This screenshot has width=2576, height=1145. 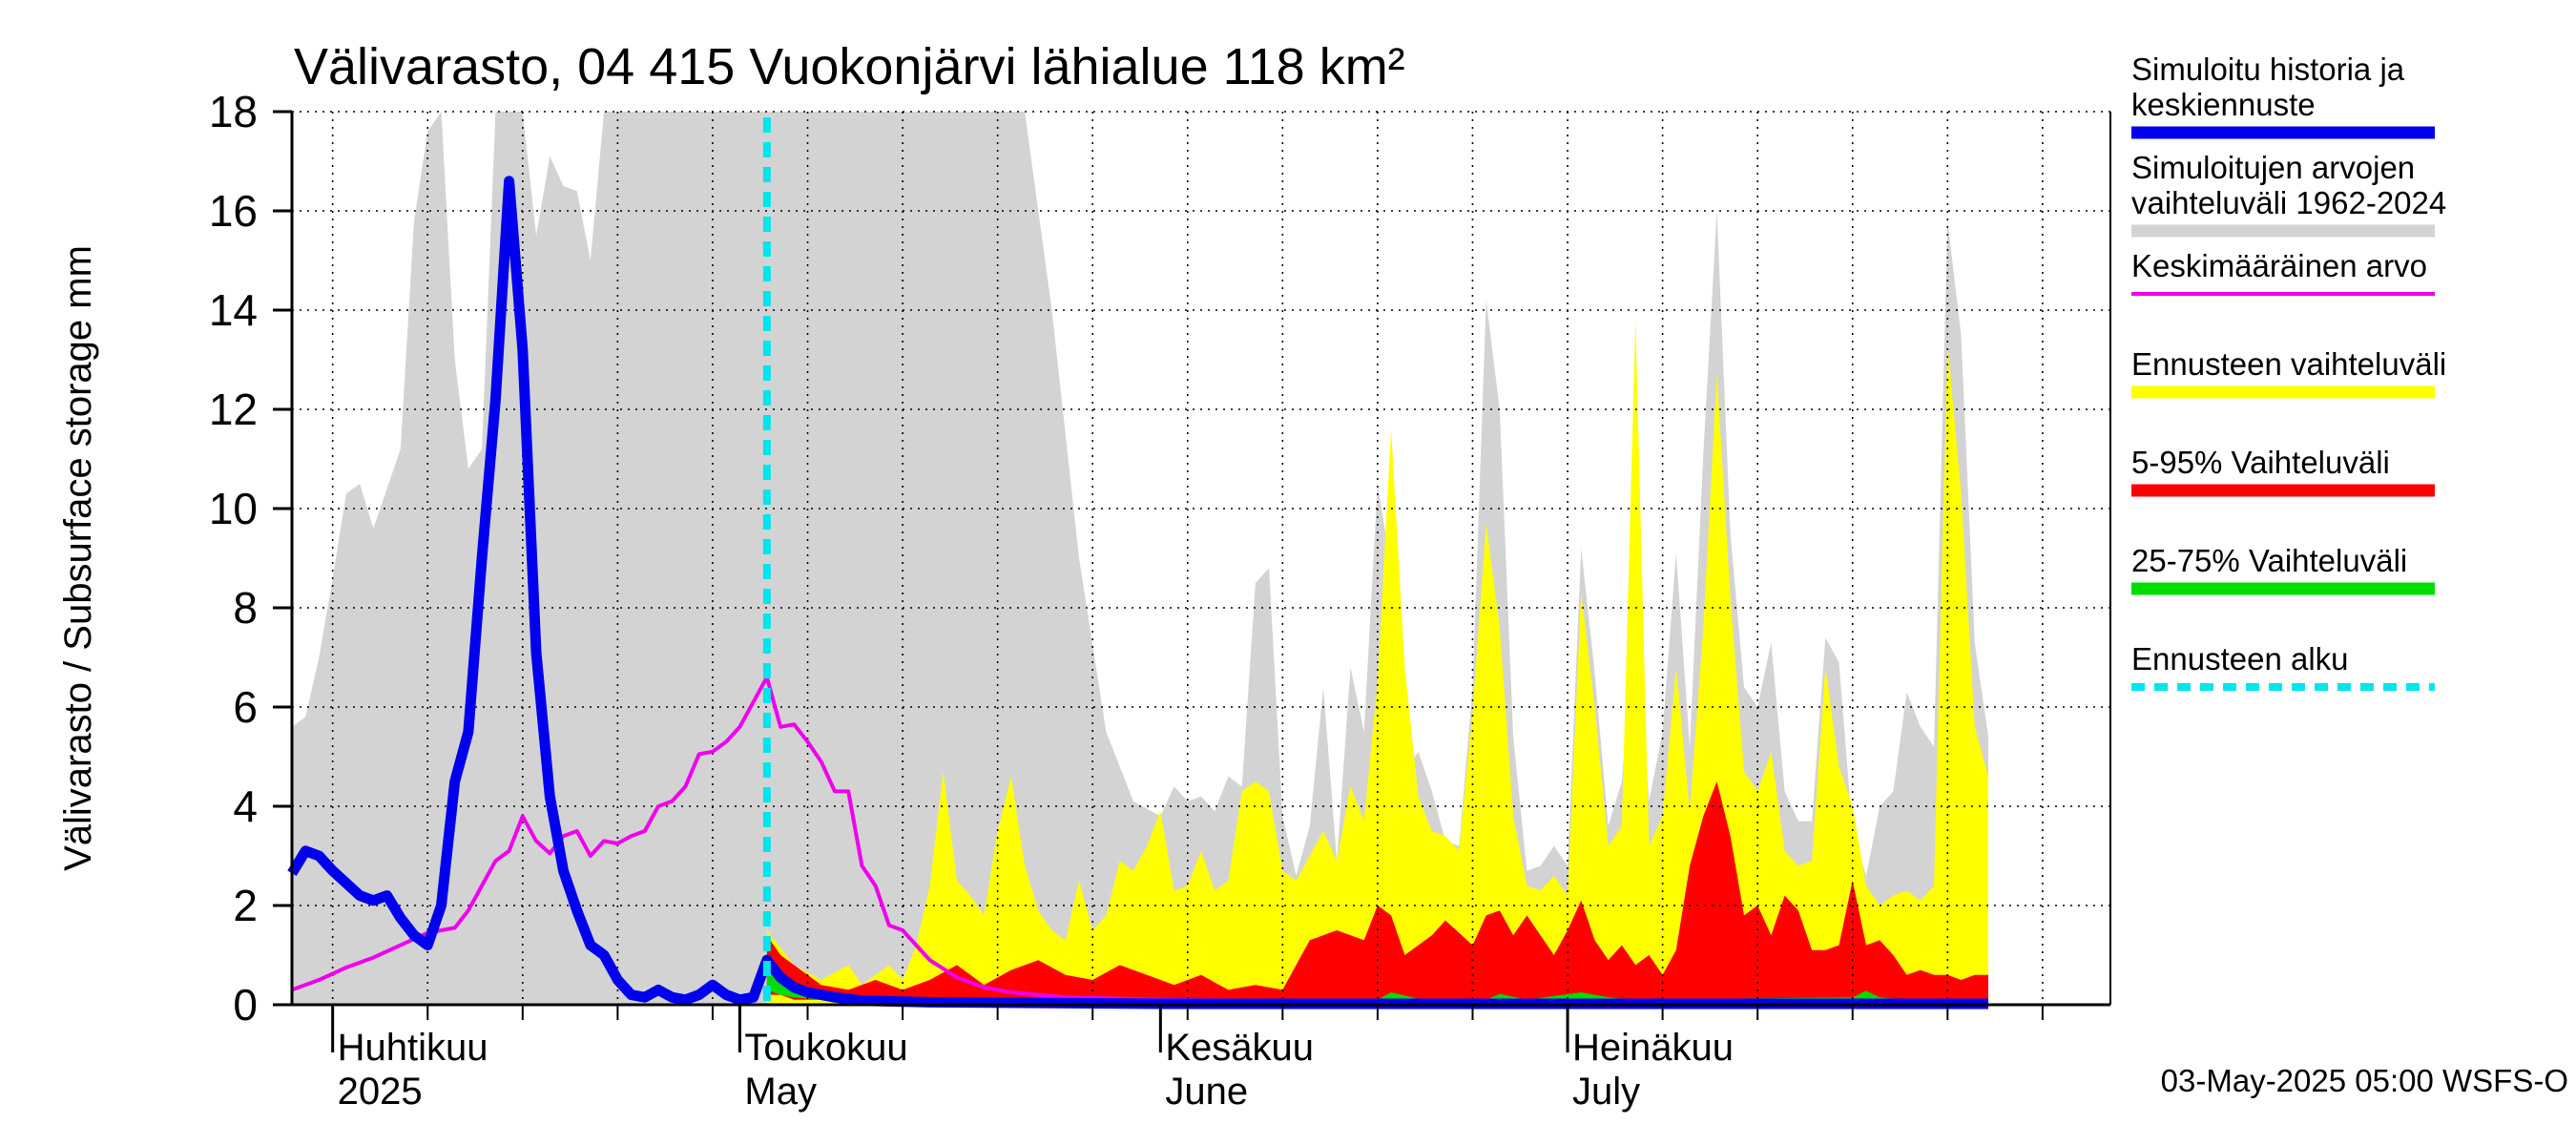 I want to click on y-tick-label: 12, so click(x=233, y=409).